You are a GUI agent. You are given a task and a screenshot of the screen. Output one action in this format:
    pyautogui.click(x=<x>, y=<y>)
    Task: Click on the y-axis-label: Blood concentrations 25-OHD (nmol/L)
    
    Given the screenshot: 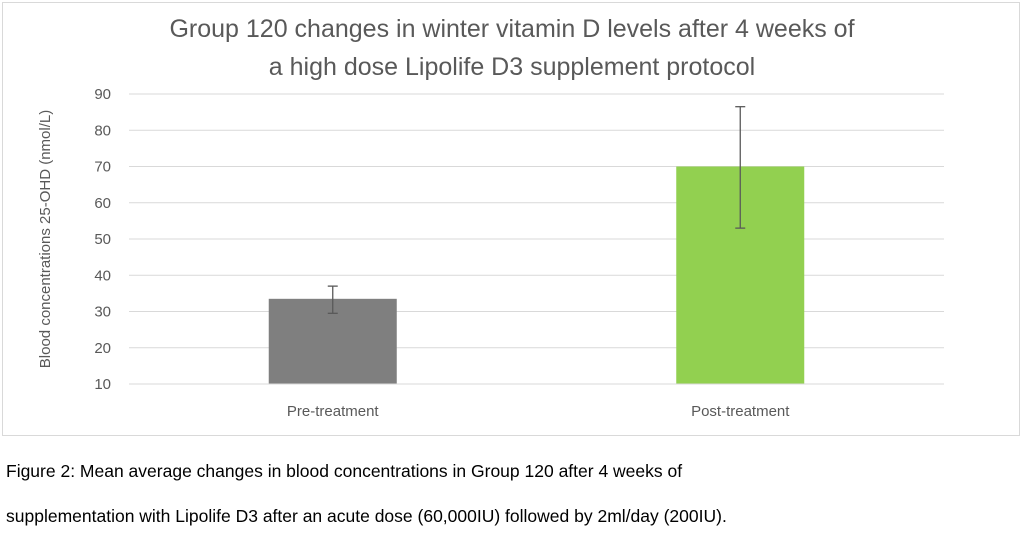 What is the action you would take?
    pyautogui.click(x=45, y=239)
    